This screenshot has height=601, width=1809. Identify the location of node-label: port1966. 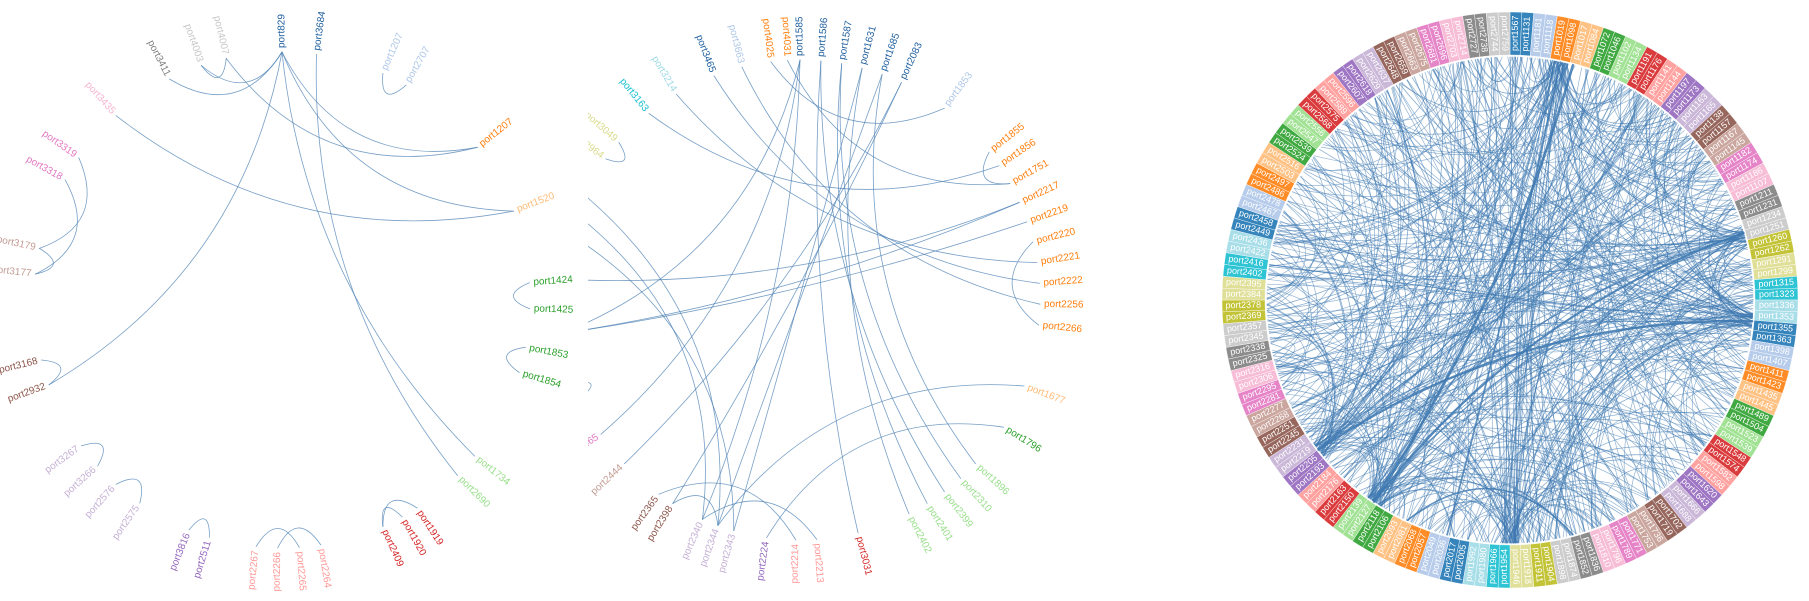
(1493, 566).